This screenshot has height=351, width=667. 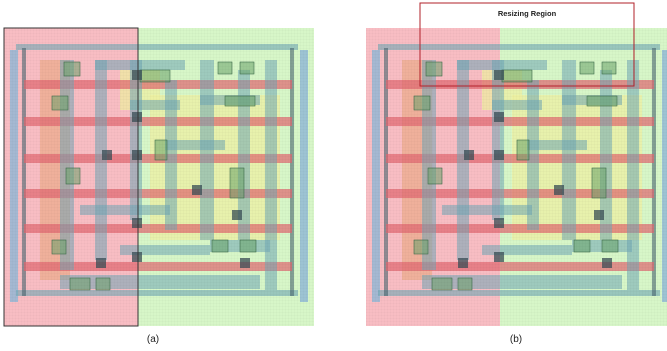 I want to click on resizing-region-label: Resizing Region, so click(x=527, y=13).